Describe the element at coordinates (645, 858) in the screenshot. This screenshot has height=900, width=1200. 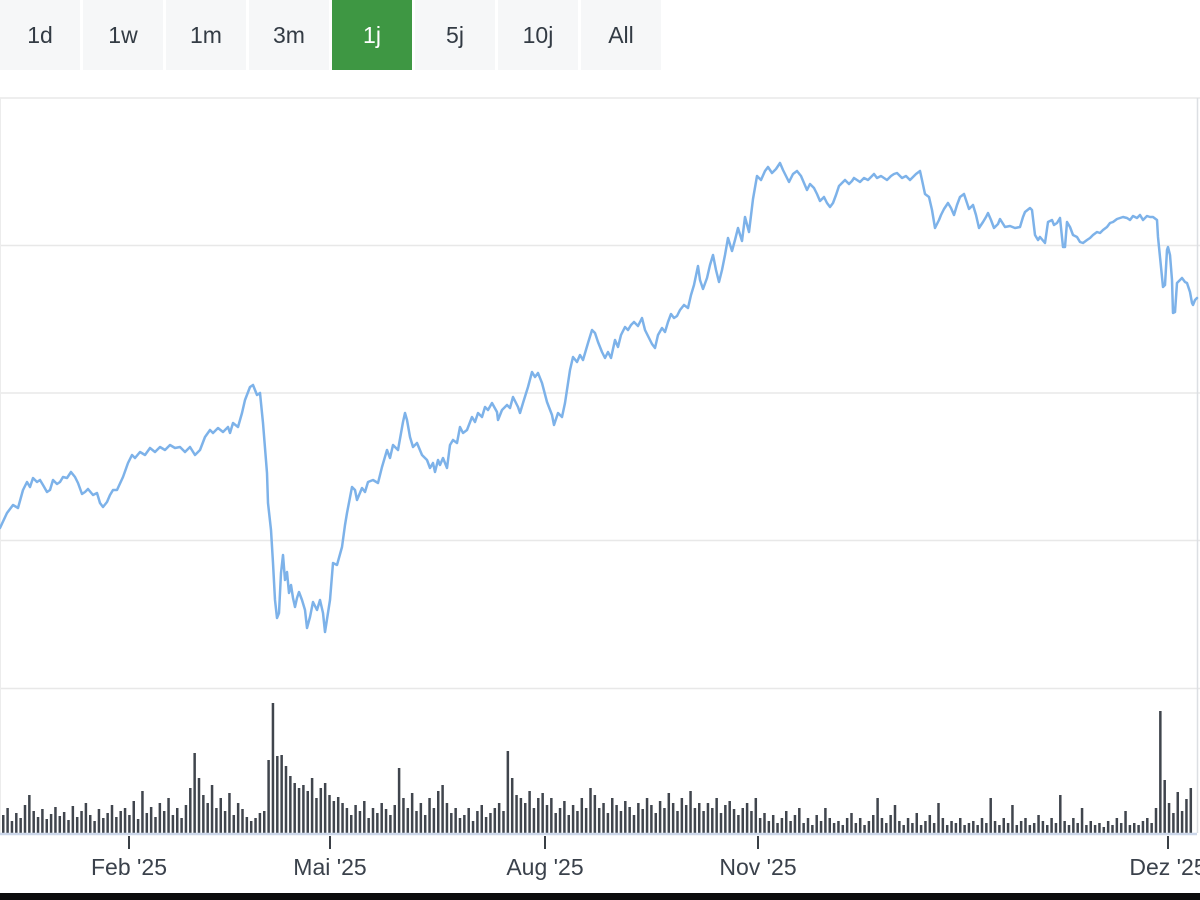
I see `x-axis-ticks: Feb '25 Mai '25 Aug '25 Nov '25 Dez '25` at that location.